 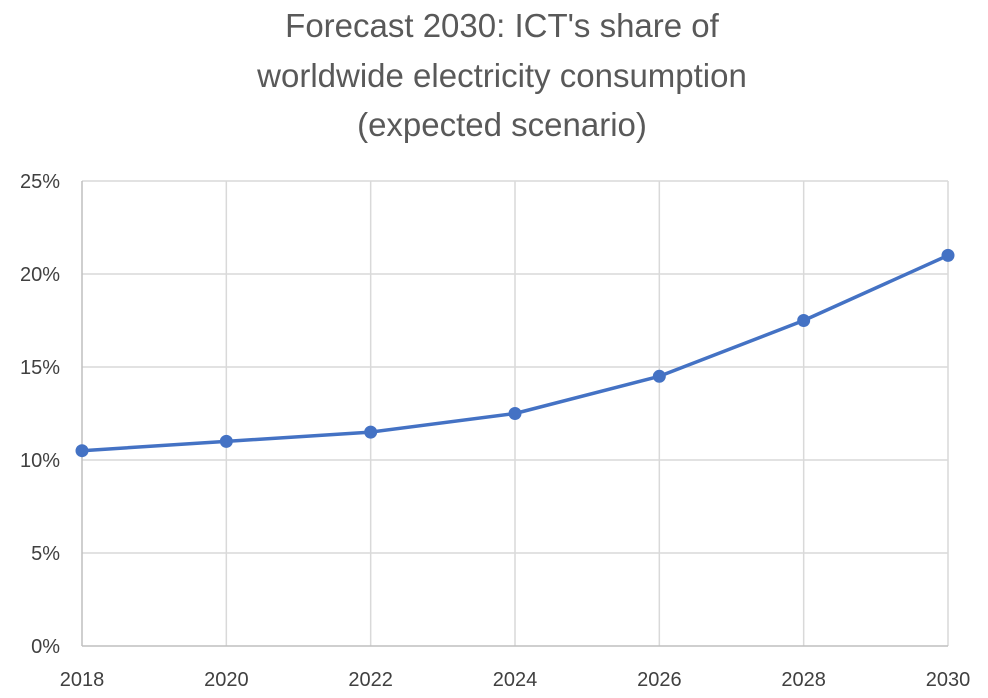 I want to click on chart-title-line-3: (expected scenario), so click(x=502, y=124).